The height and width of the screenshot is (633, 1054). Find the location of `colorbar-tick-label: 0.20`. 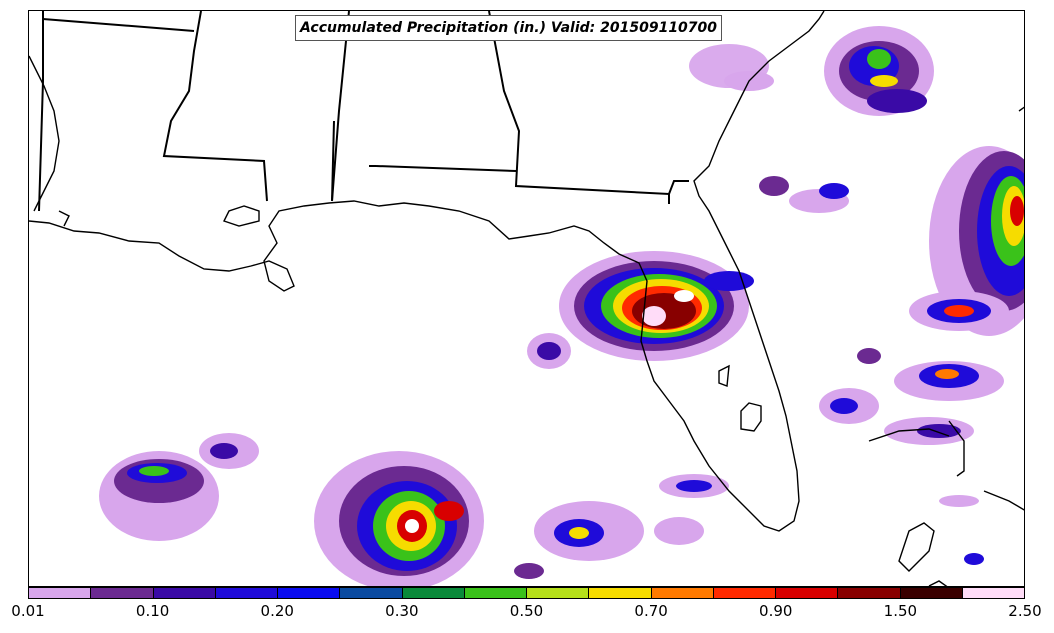

colorbar-tick-label: 0.20 is located at coordinates (277, 611).